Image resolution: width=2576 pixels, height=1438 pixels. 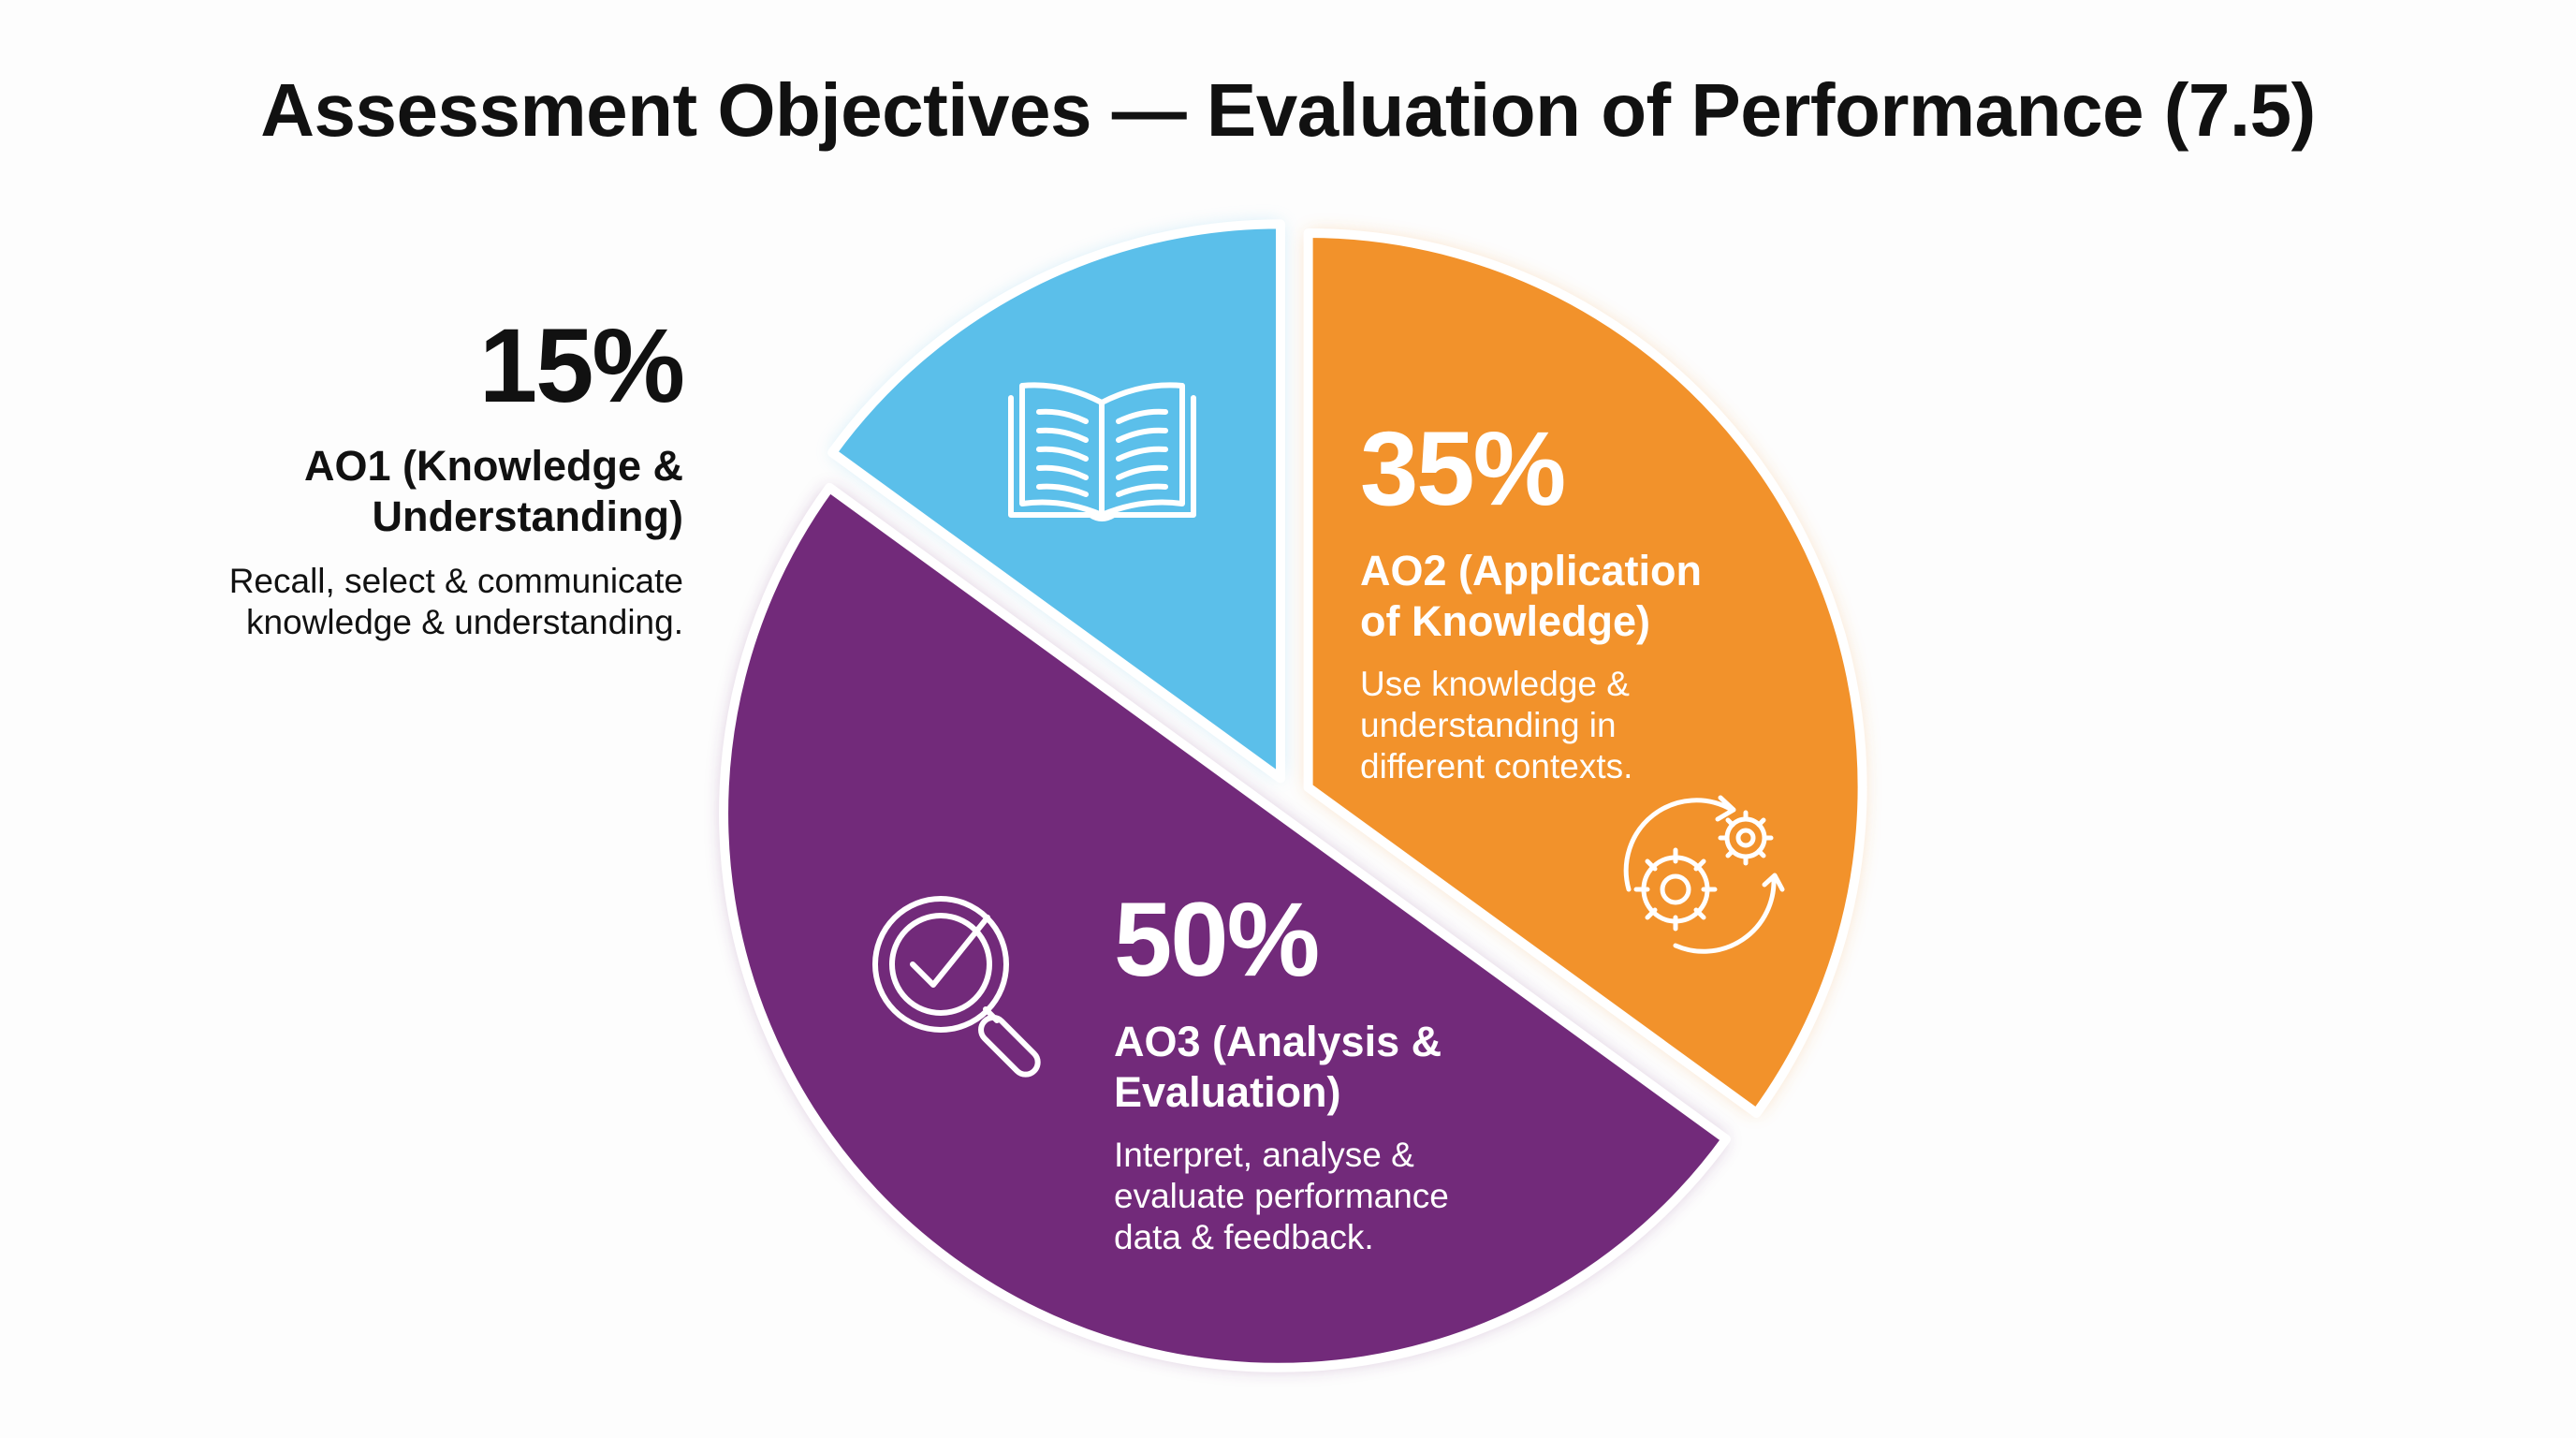 I want to click on ao2-heading-line1: AO2 (Application, so click(x=1531, y=570).